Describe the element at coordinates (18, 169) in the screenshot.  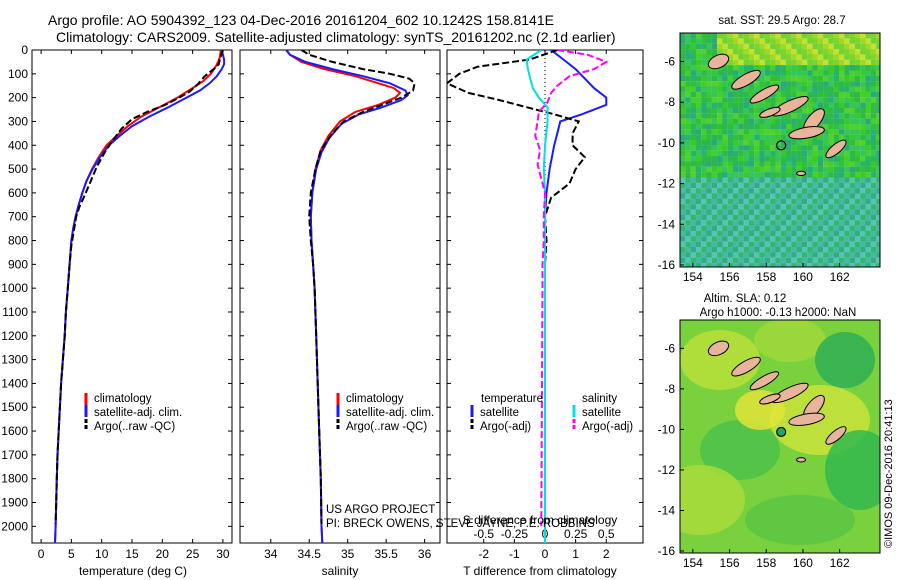
I see `y-tick-label: 500` at that location.